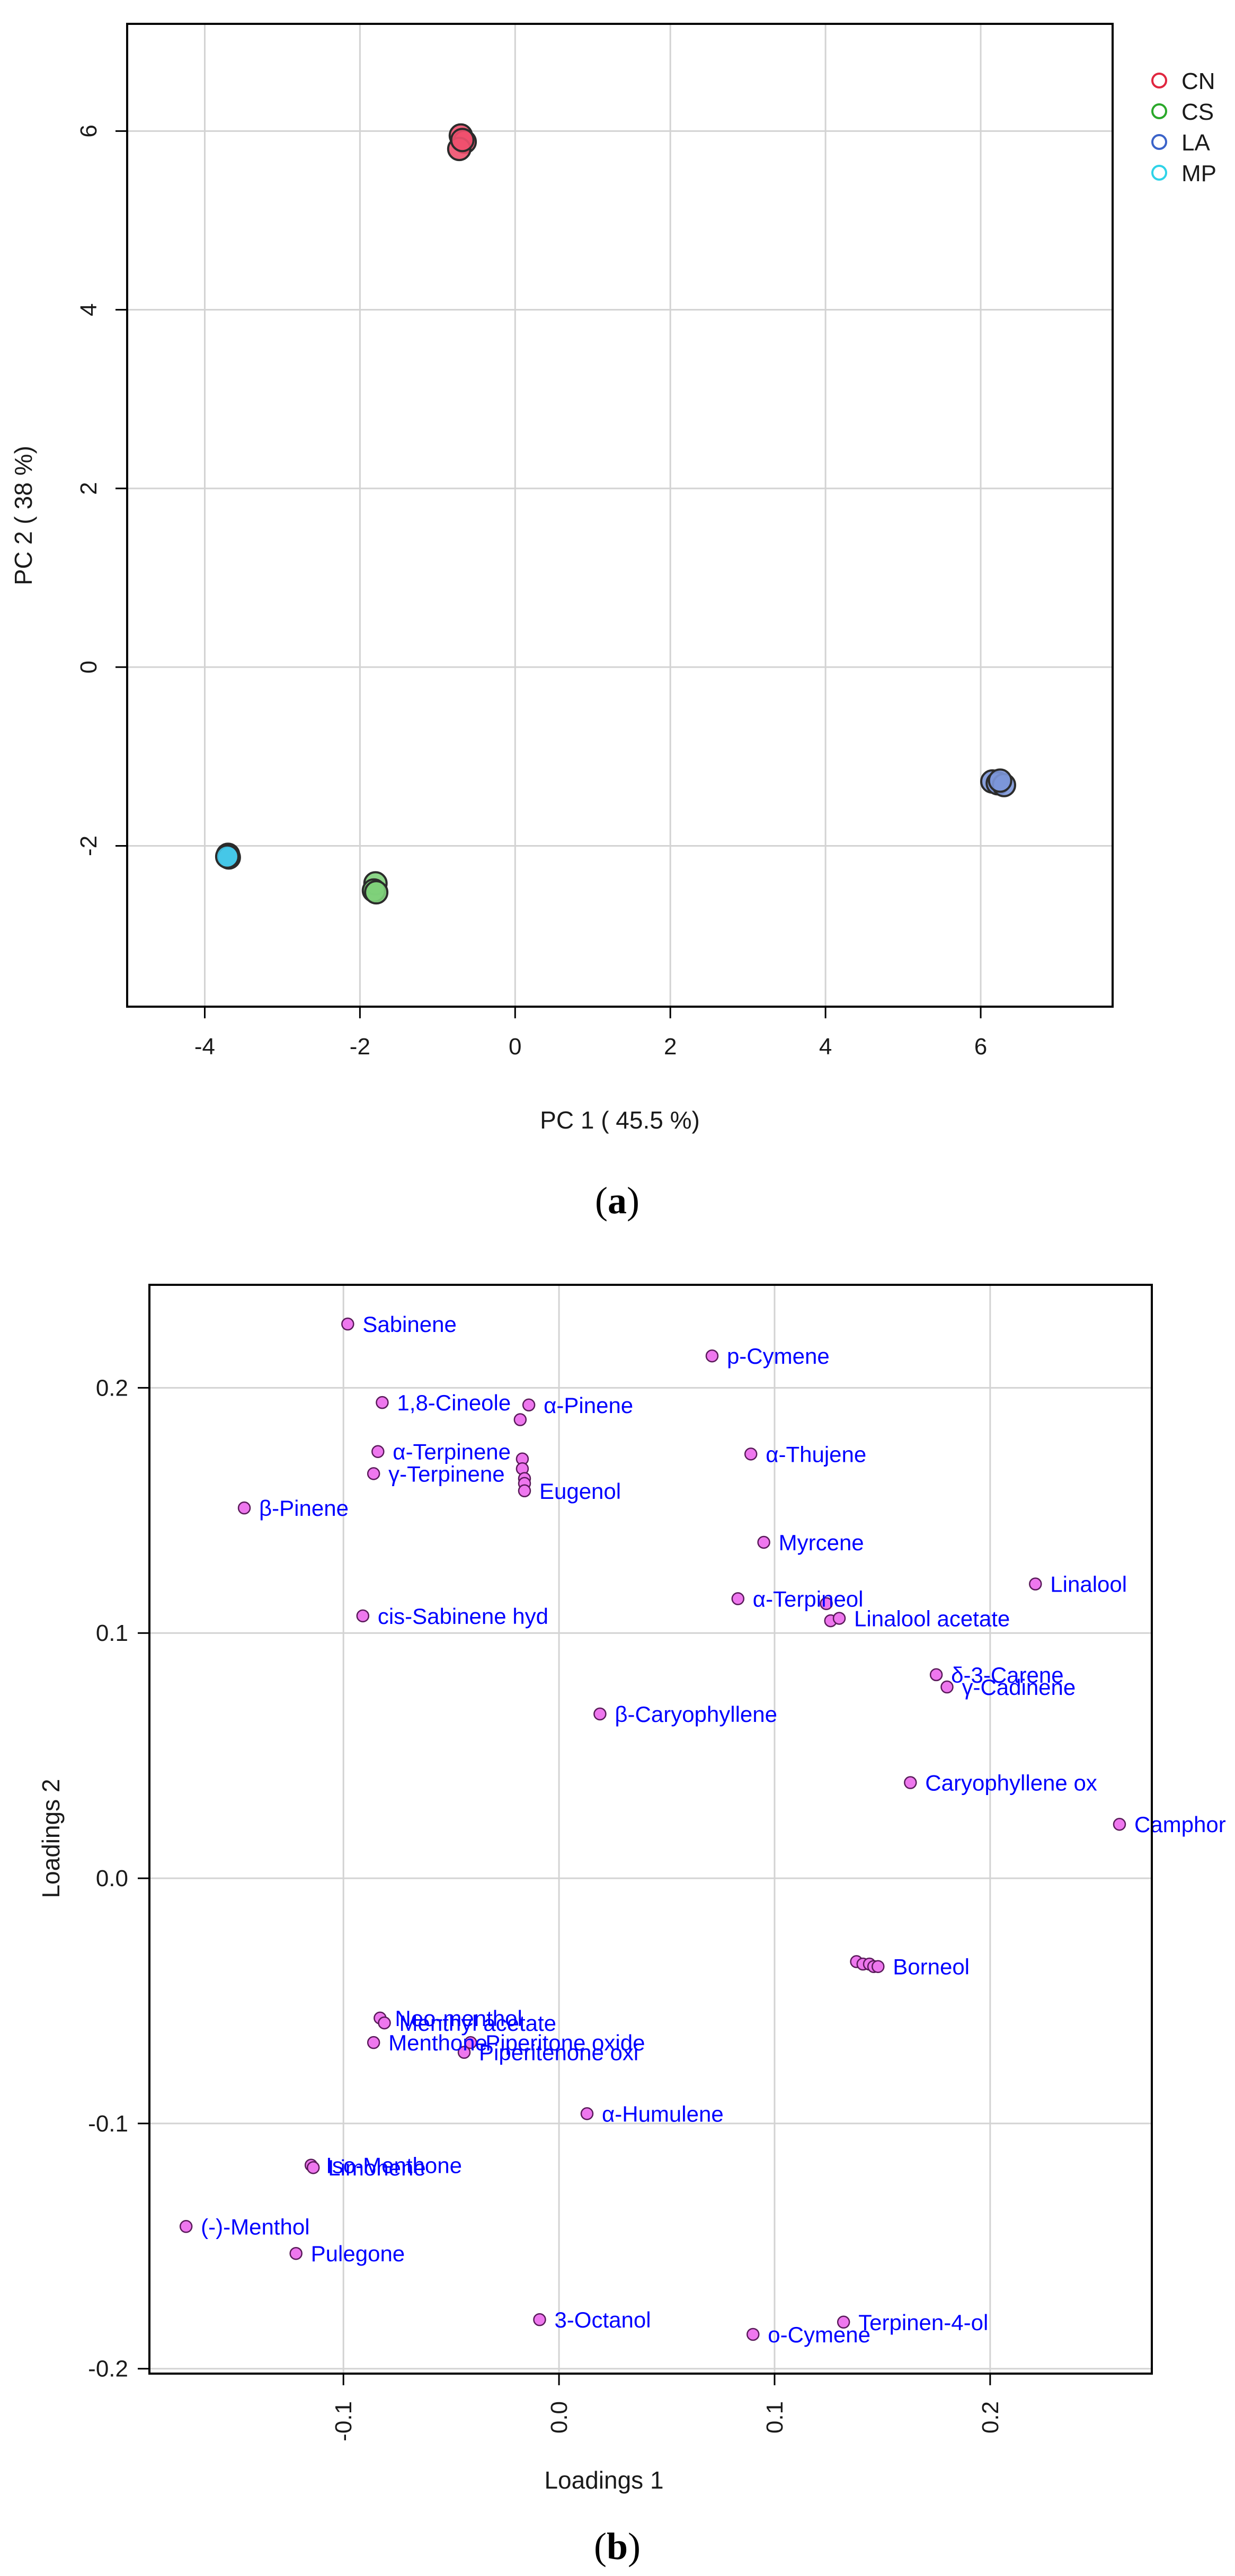  Describe the element at coordinates (112, 1879) in the screenshot. I see `loadings-y-tick-label: 0.0` at that location.